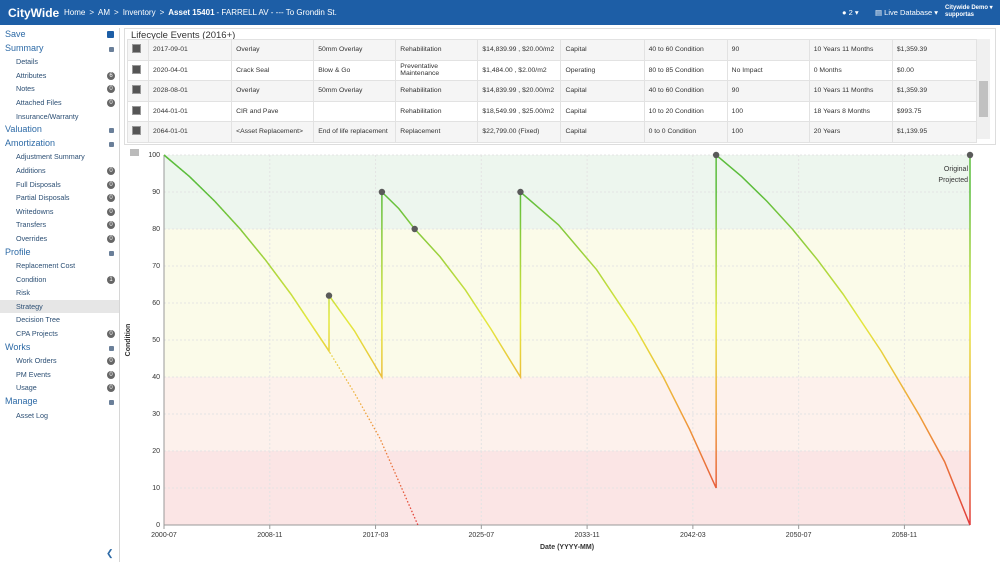 The height and width of the screenshot is (562, 1000). Describe the element at coordinates (156, 451) in the screenshot. I see `y-tick-label: 20` at that location.